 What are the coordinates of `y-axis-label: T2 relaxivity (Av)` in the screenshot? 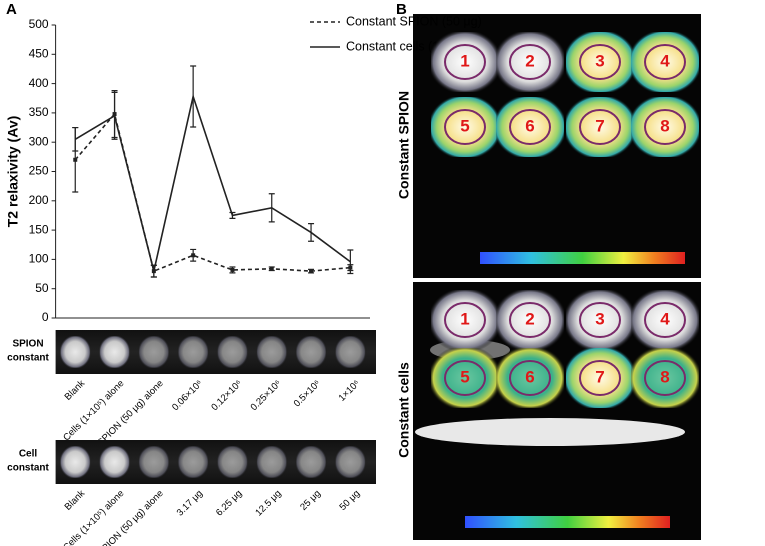 It's located at (13, 172).